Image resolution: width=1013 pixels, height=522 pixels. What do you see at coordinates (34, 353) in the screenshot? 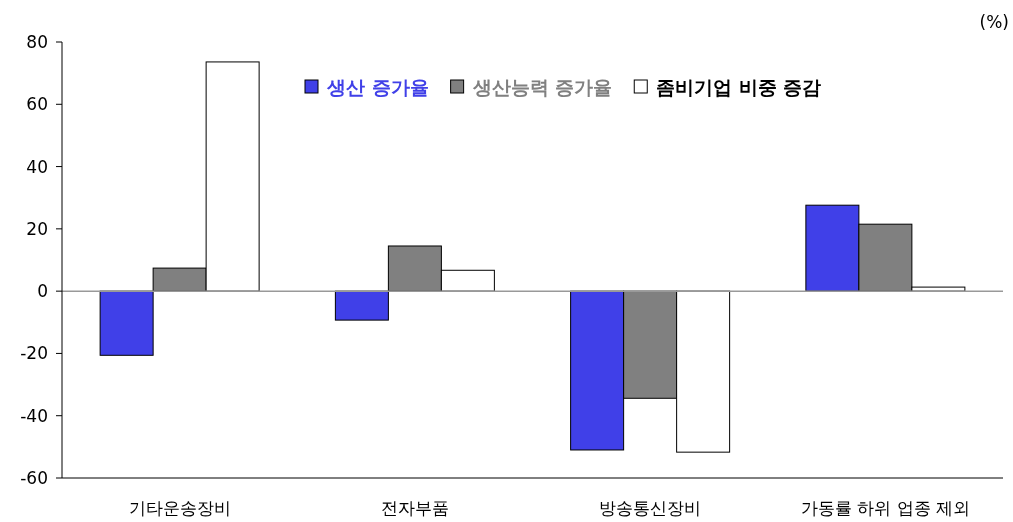
I see `y-tick-label: -20` at bounding box center [34, 353].